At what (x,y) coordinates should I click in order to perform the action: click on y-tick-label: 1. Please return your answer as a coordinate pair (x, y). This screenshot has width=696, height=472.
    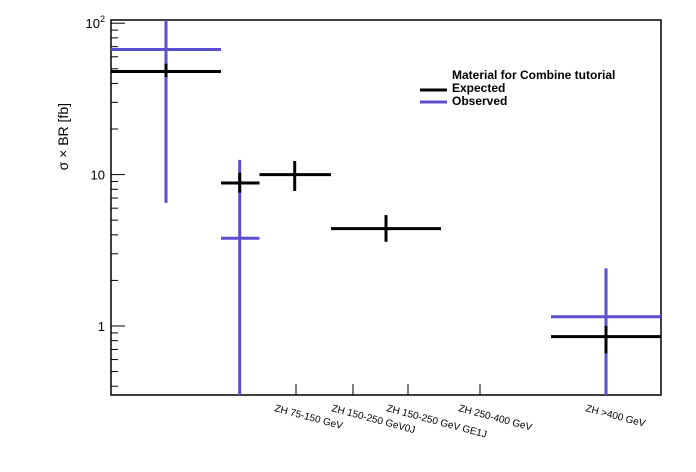
    Looking at the image, I should click on (101, 326).